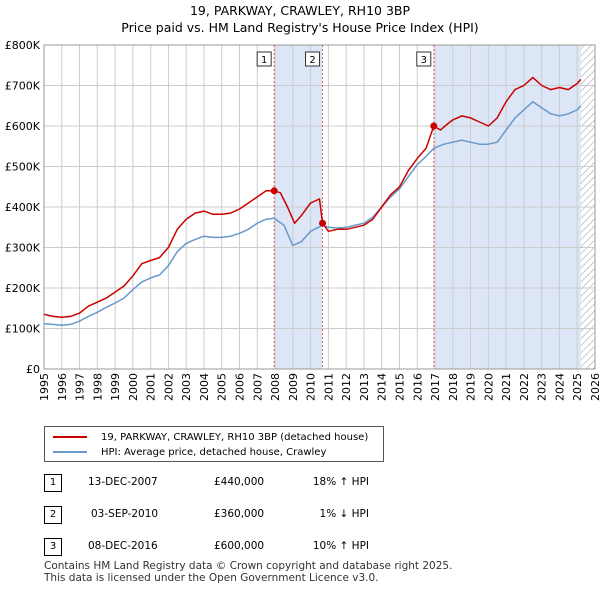  I want to click on x-tick-label: 1995, so click(44, 387).